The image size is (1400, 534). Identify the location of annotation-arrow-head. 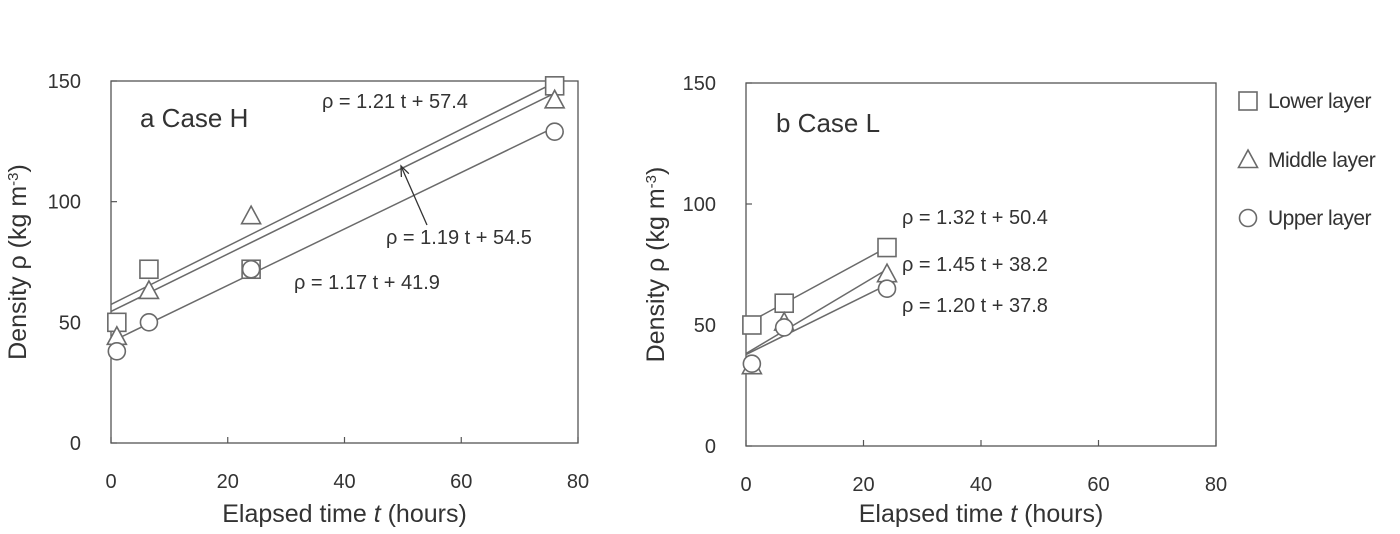
(405, 171).